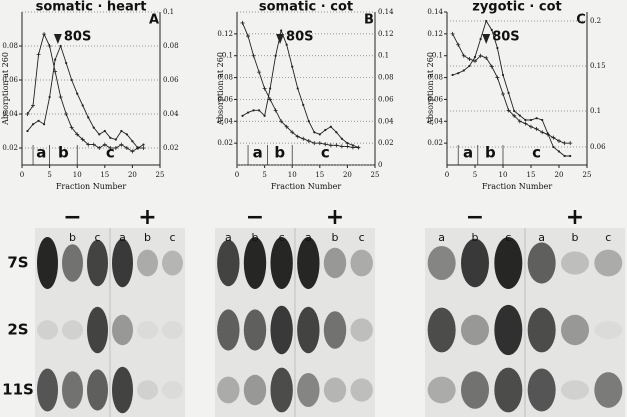  Describe the element at coordinates (587, 175) in the screenshot. I see `x-tick-label: 25` at that location.